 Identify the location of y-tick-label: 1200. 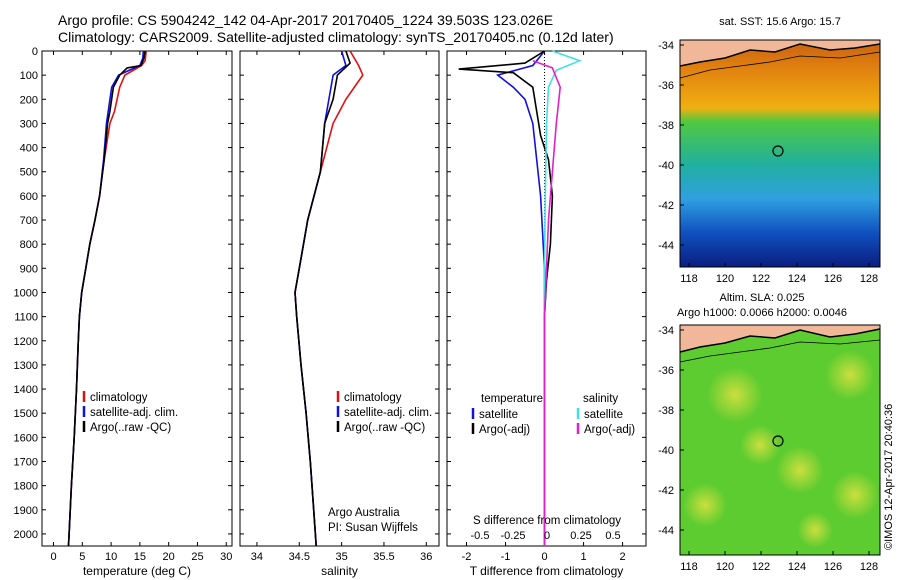
(26, 342).